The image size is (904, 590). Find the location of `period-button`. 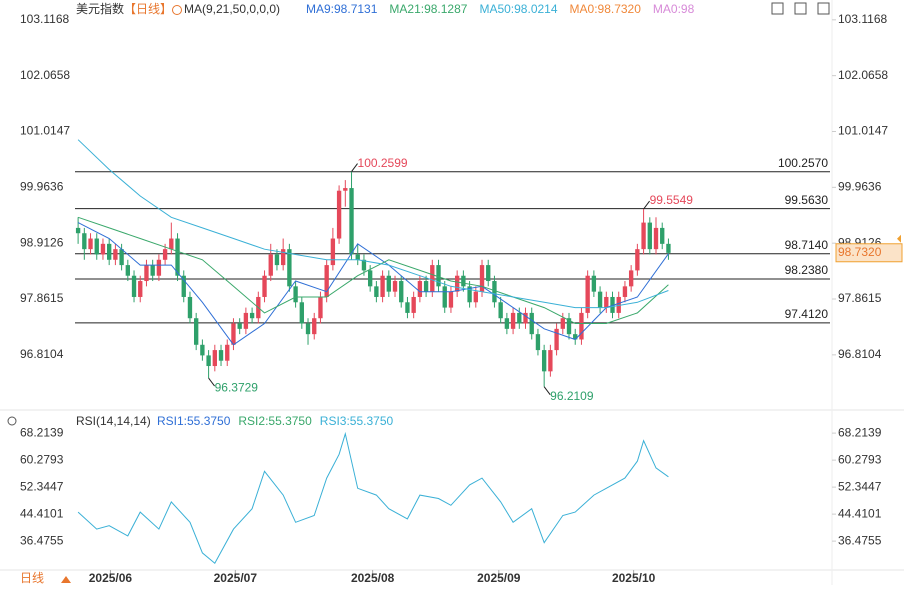

period-button is located at coordinates (36, 578).